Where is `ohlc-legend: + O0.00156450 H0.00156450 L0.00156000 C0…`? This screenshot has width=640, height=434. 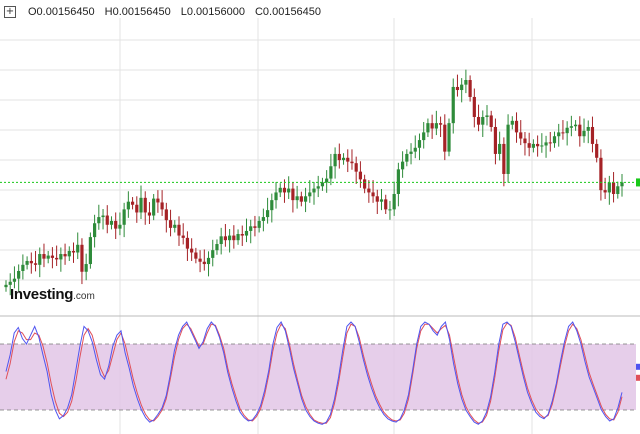
ohlc-legend: + O0.00156450 H0.00156450 L0.00156000 C0… is located at coordinates (162, 12).